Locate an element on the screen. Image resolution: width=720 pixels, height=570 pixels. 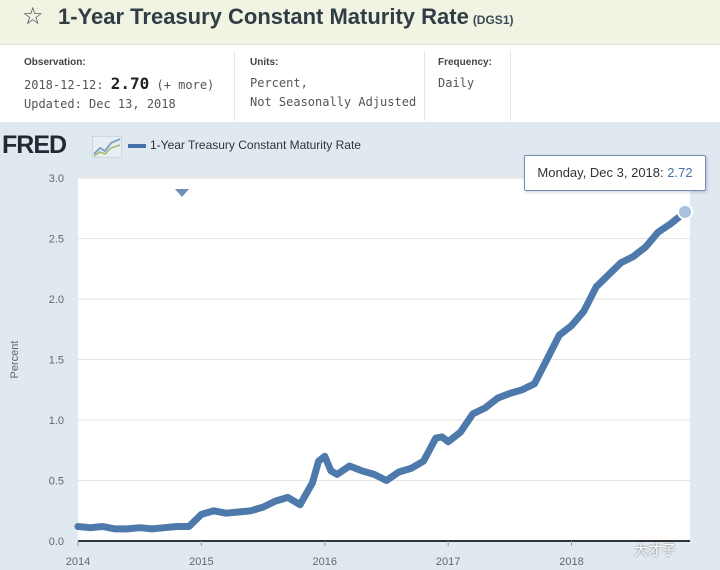
x-tick-label: 2018 is located at coordinates (571, 562).